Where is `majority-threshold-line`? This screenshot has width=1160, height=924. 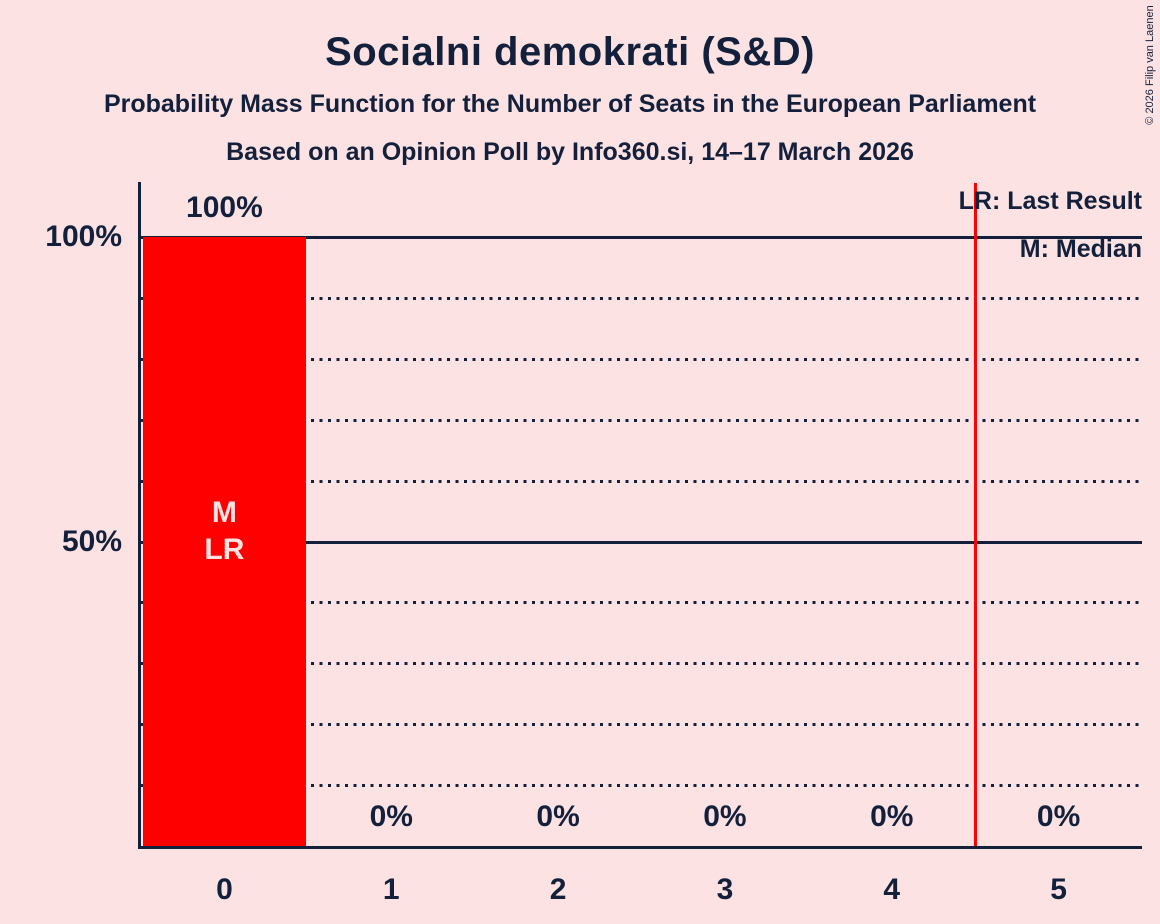 majority-threshold-line is located at coordinates (975, 514).